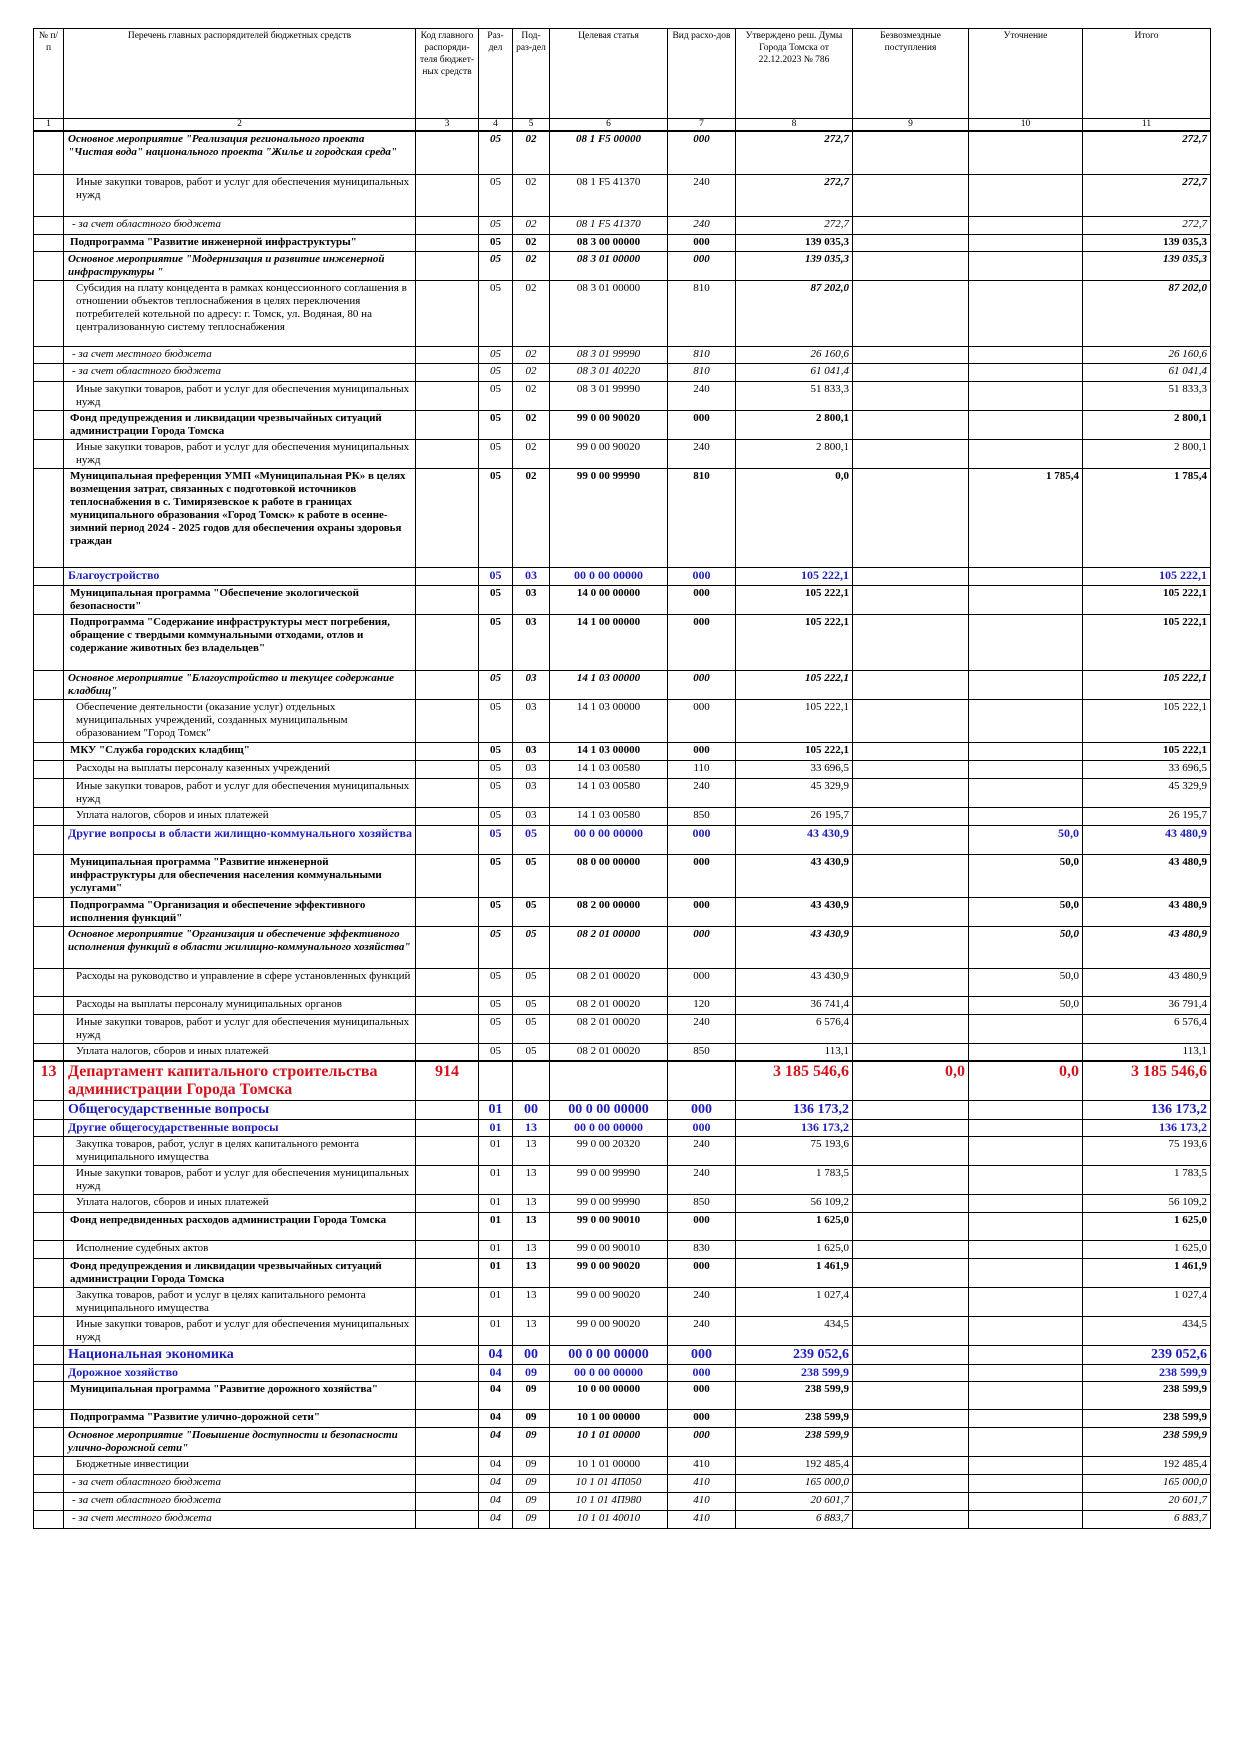  I want to click on total-amount: 20 601,7, so click(1146, 1501).